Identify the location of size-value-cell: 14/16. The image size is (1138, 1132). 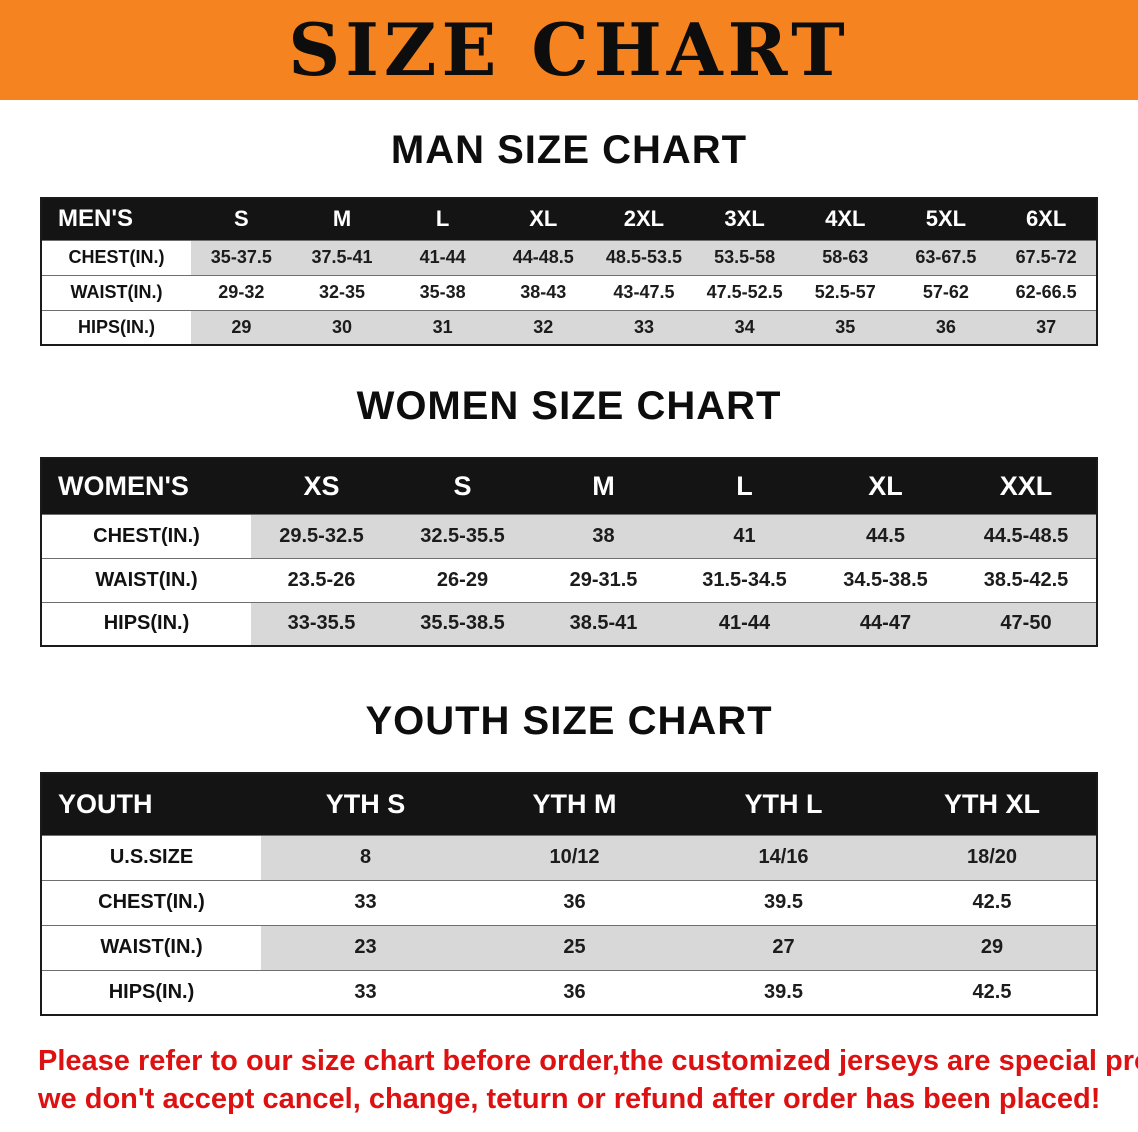
(783, 857).